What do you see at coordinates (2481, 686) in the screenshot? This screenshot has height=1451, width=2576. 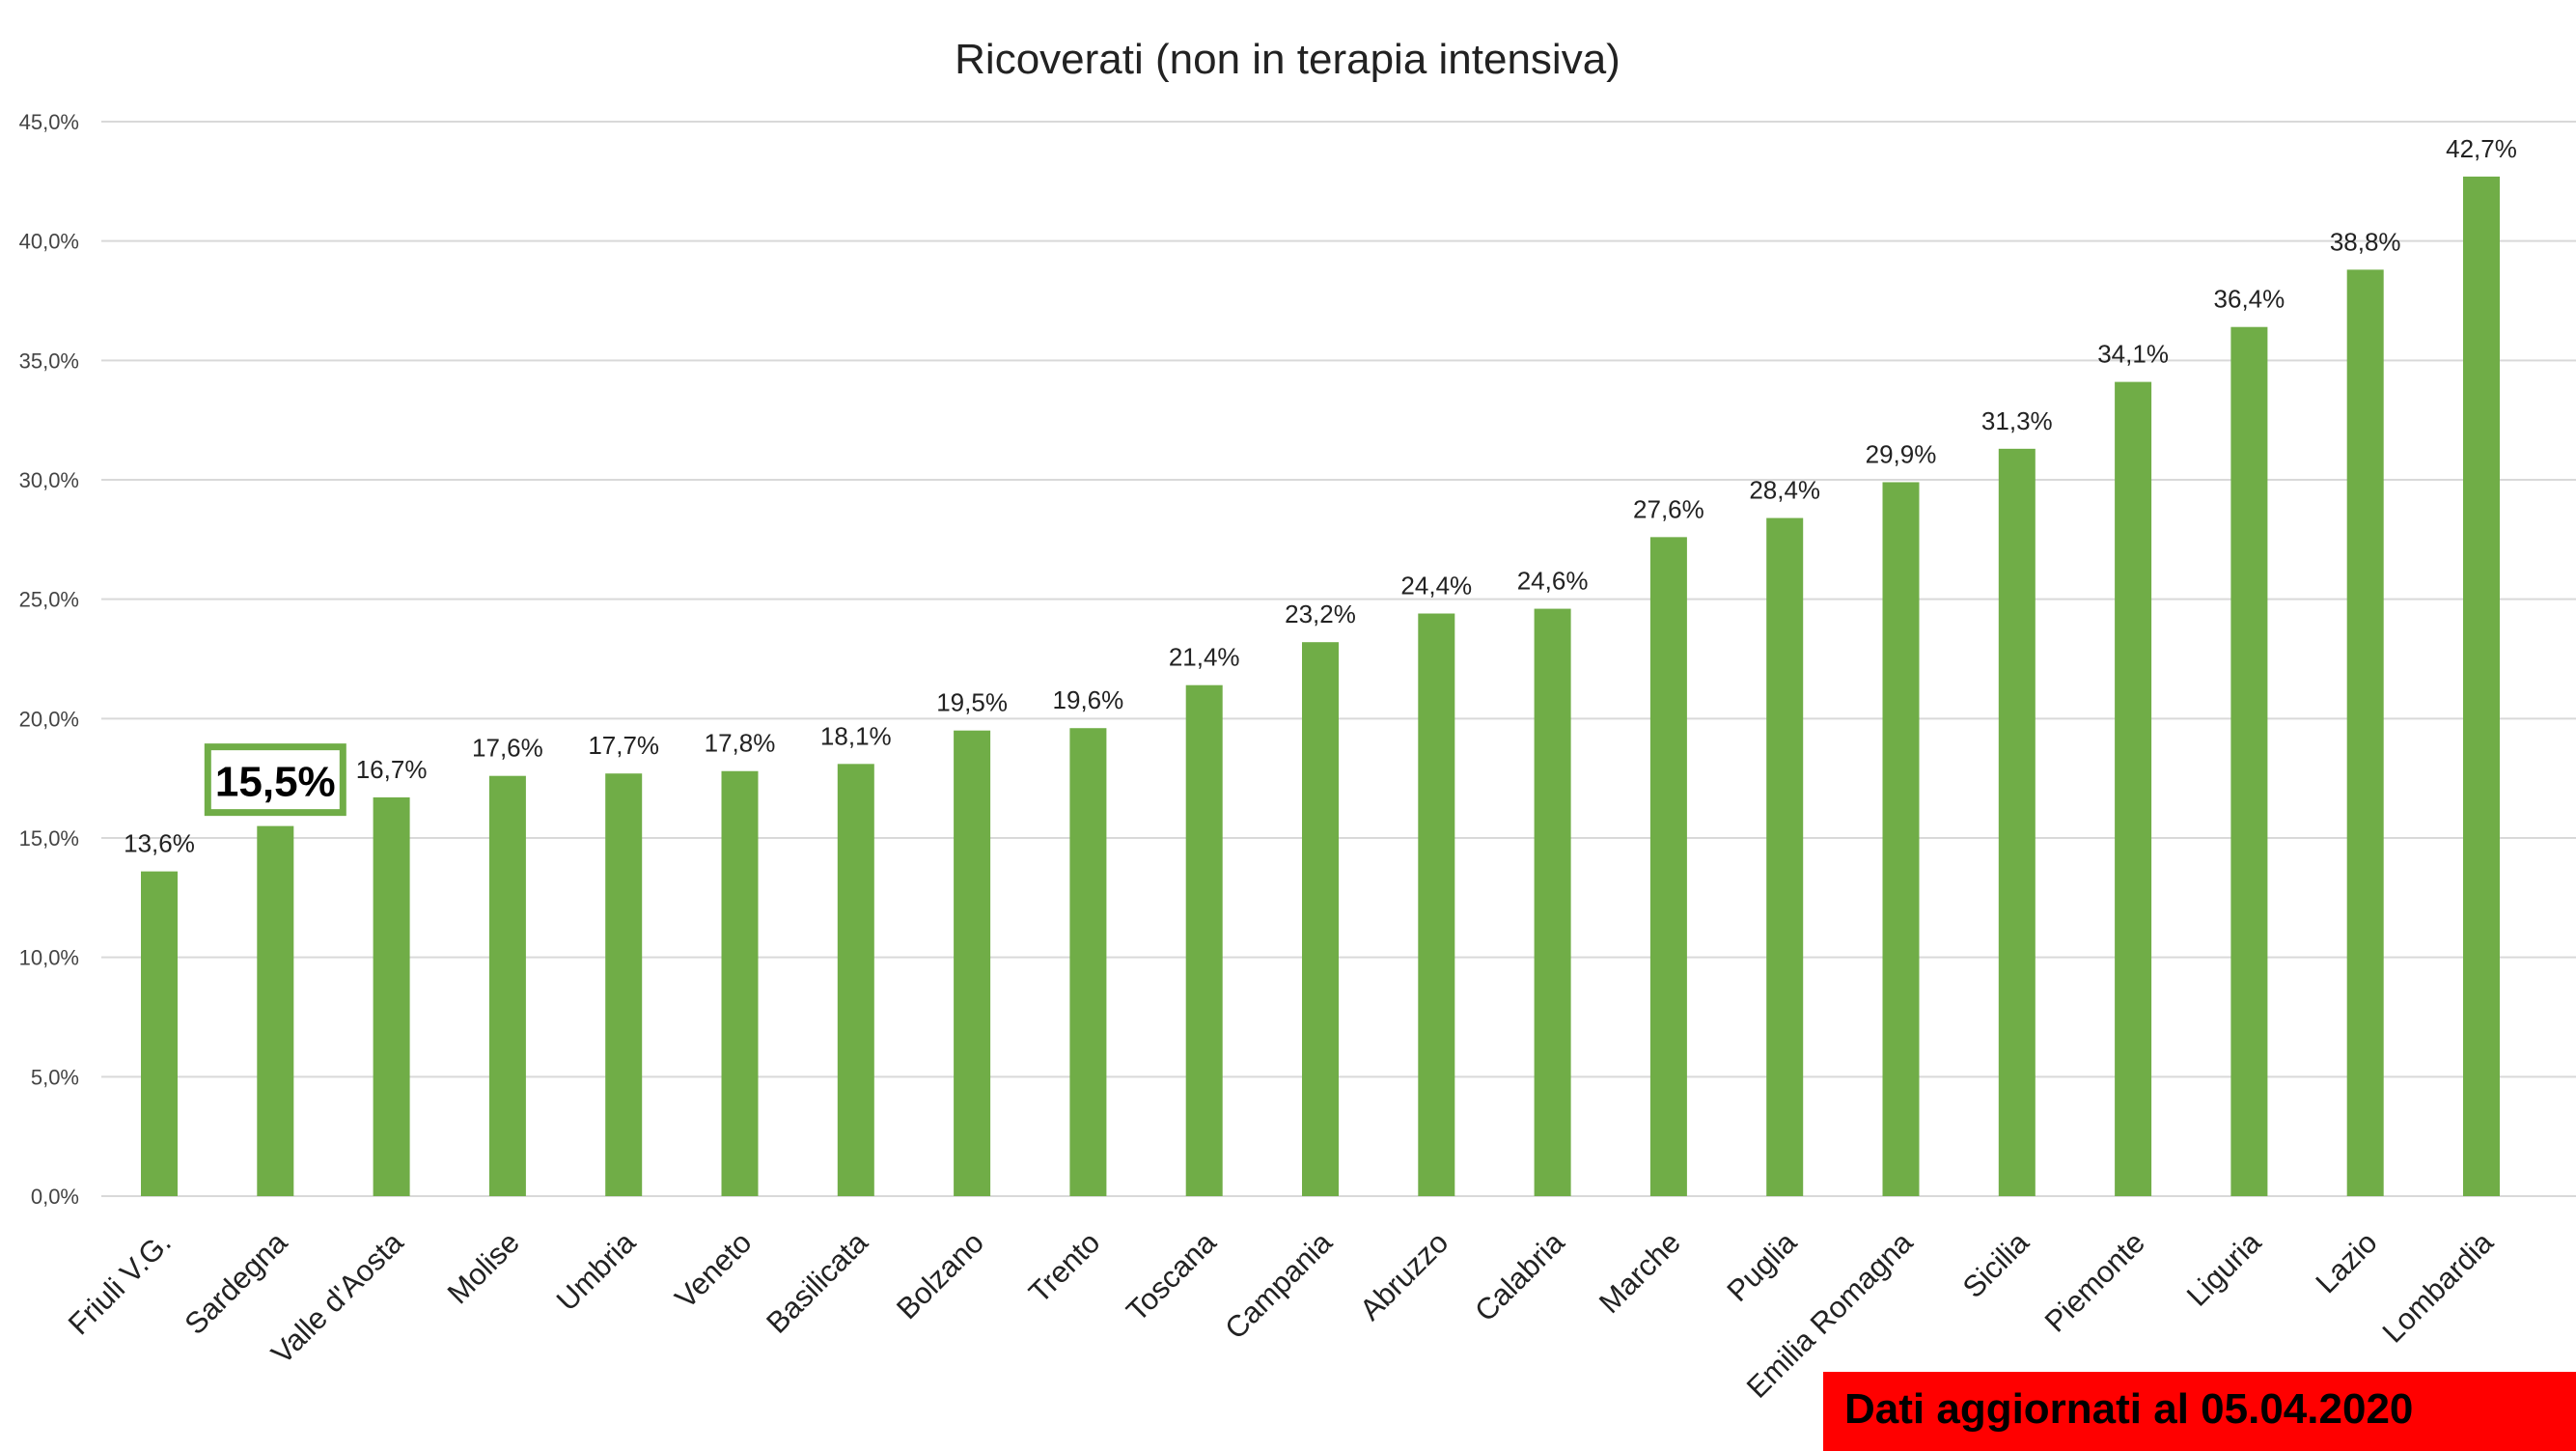 I see `bar-lombardia` at bounding box center [2481, 686].